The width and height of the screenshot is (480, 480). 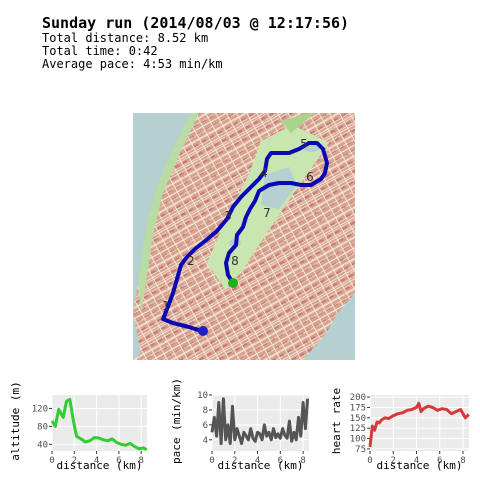 I want to click on heart-rate-x-axis-label: distance (km), so click(x=419, y=465).